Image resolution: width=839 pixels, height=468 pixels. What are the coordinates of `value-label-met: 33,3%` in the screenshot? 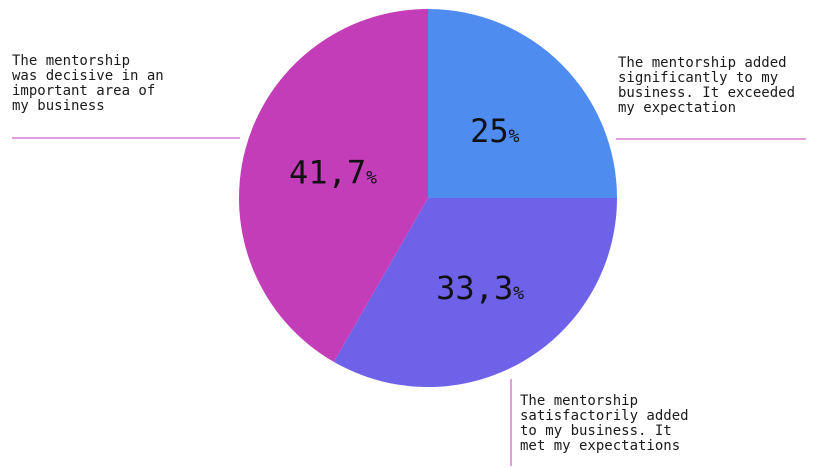 It's located at (480, 288).